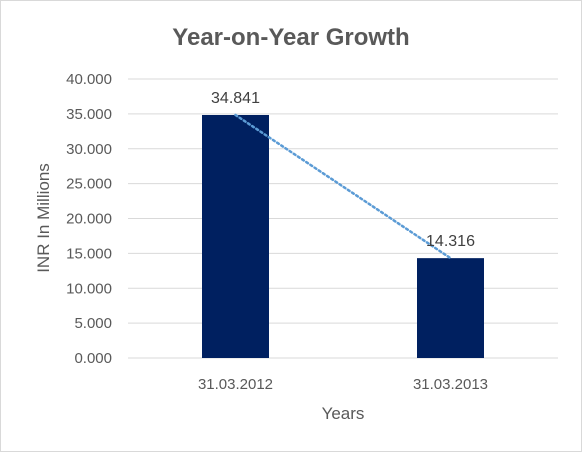 Image resolution: width=582 pixels, height=452 pixels. I want to click on chart-title: Year-on-Year Growth, so click(290, 37).